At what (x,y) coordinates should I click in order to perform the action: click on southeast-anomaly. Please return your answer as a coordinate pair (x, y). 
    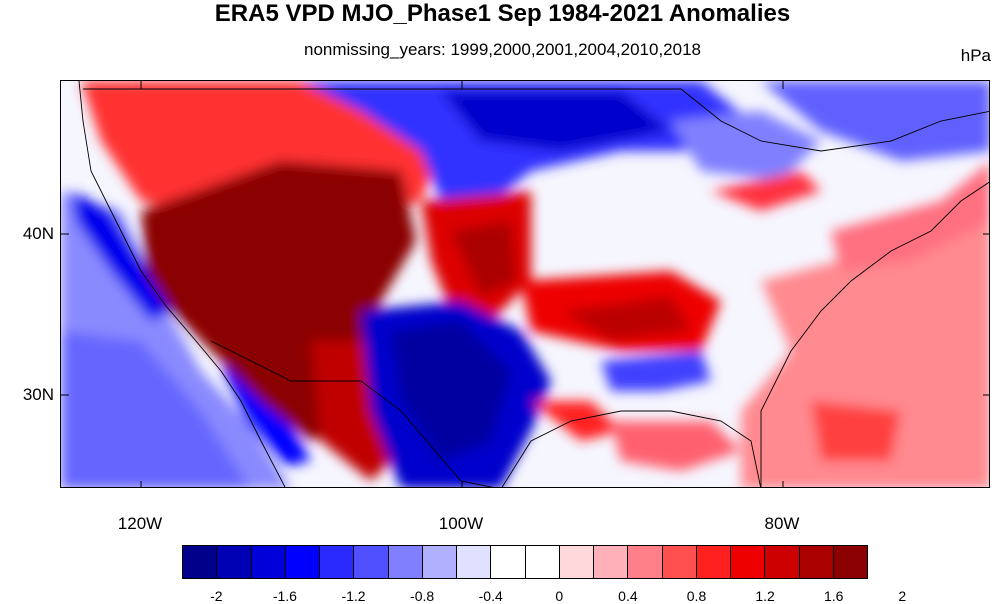
    Looking at the image, I should click on (656, 371).